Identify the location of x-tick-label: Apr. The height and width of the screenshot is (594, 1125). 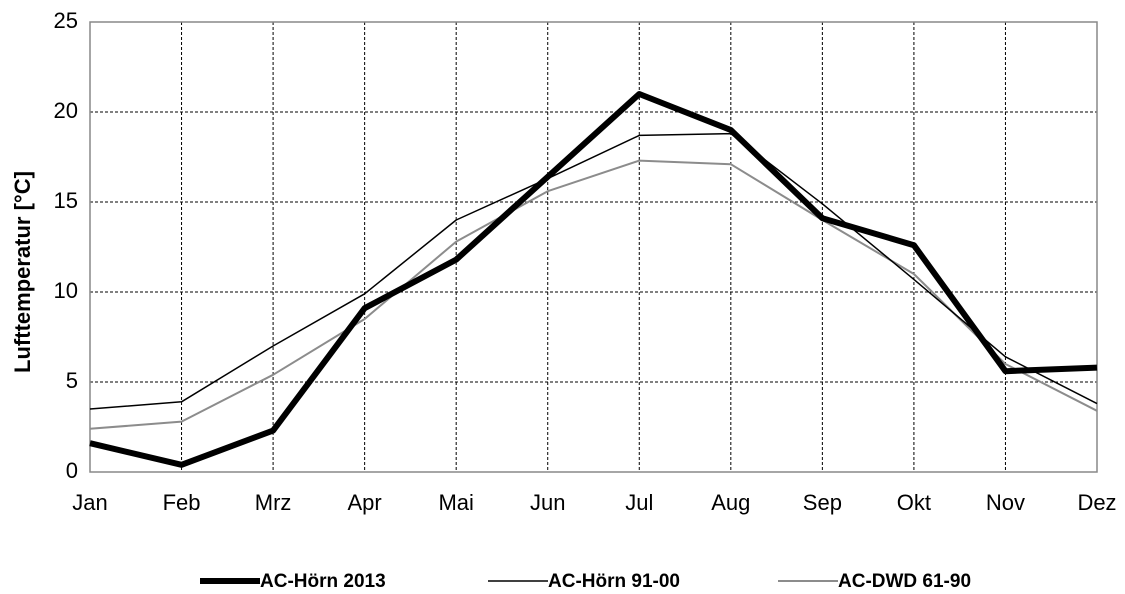
(365, 502).